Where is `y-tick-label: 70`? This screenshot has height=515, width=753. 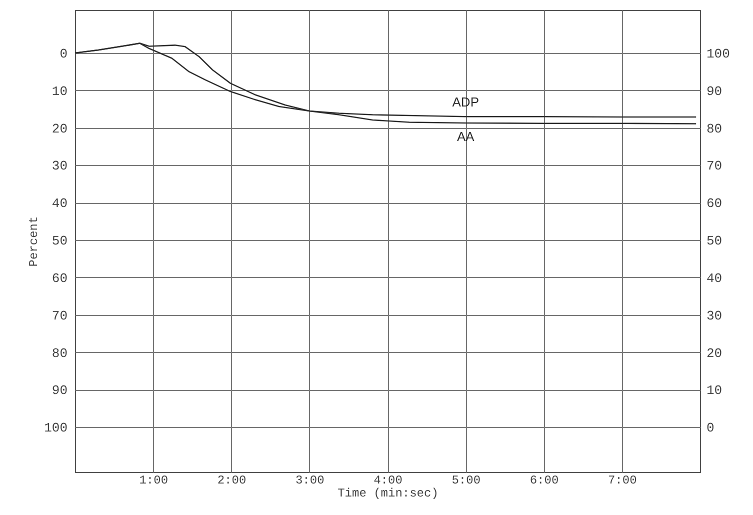
y-tick-label: 70 is located at coordinates (60, 316).